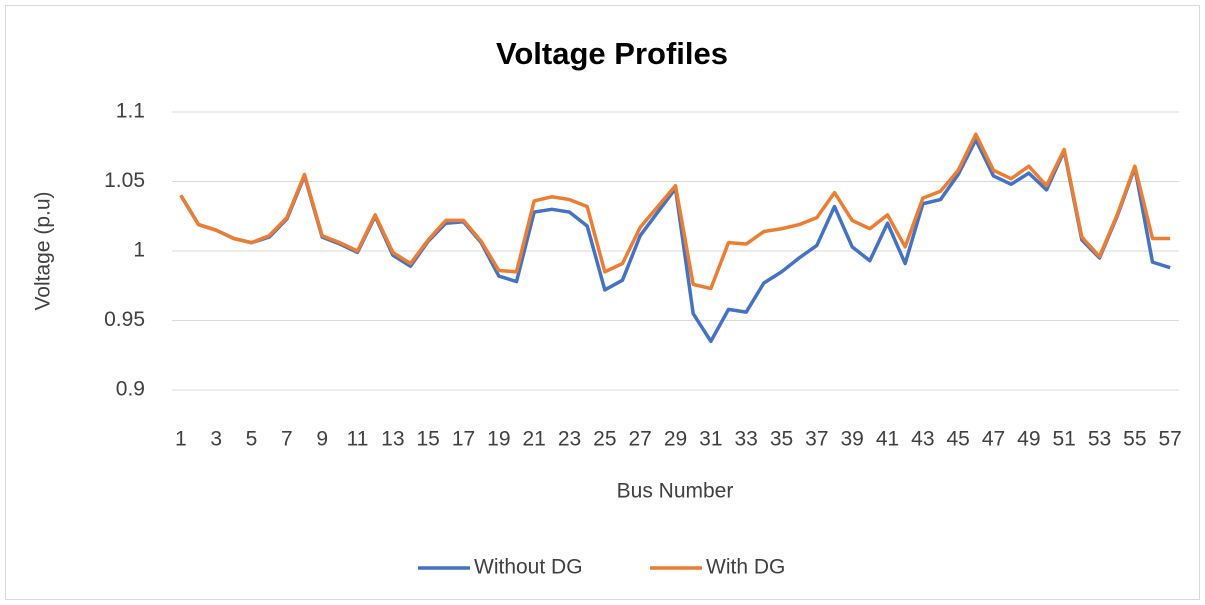 The width and height of the screenshot is (1205, 605). Describe the element at coordinates (710, 439) in the screenshot. I see `x-tick-label: 31` at that location.